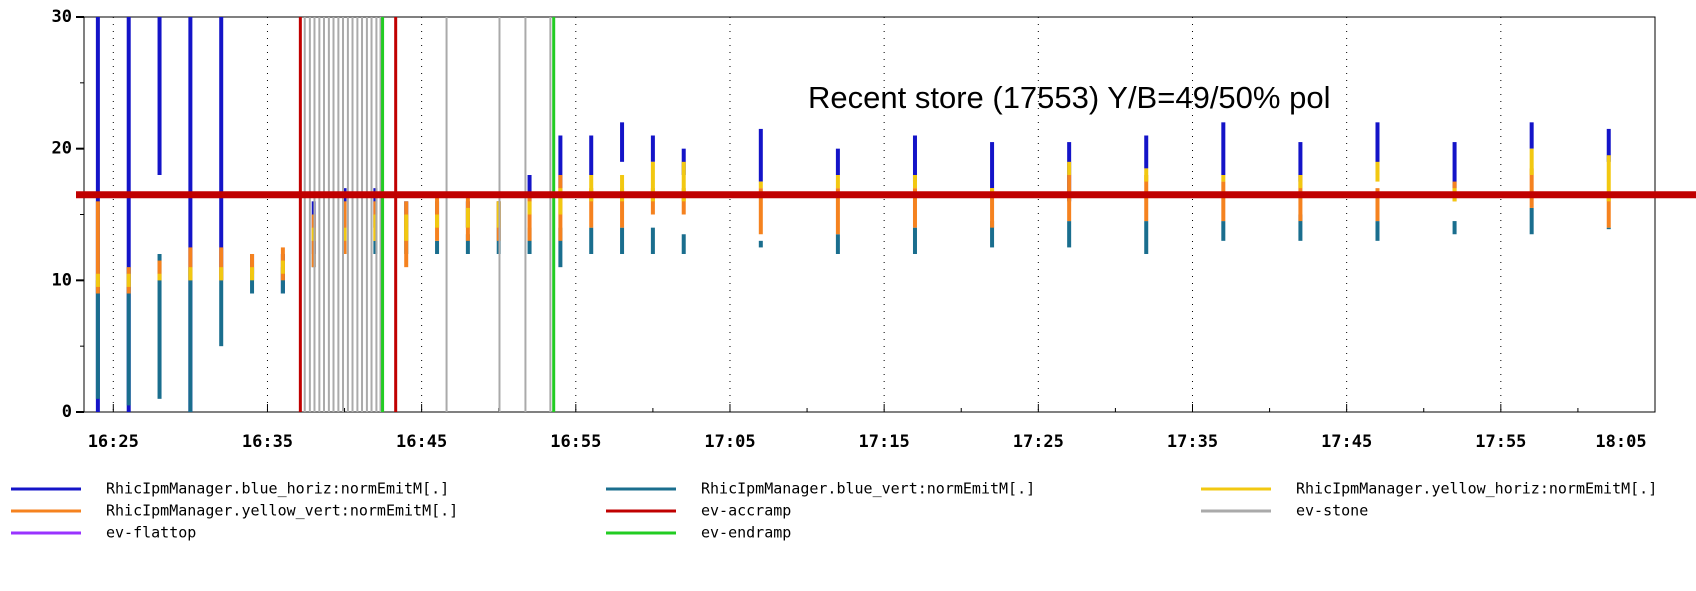  What do you see at coordinates (746, 533) in the screenshot?
I see `legend-label: ev-endramp` at bounding box center [746, 533].